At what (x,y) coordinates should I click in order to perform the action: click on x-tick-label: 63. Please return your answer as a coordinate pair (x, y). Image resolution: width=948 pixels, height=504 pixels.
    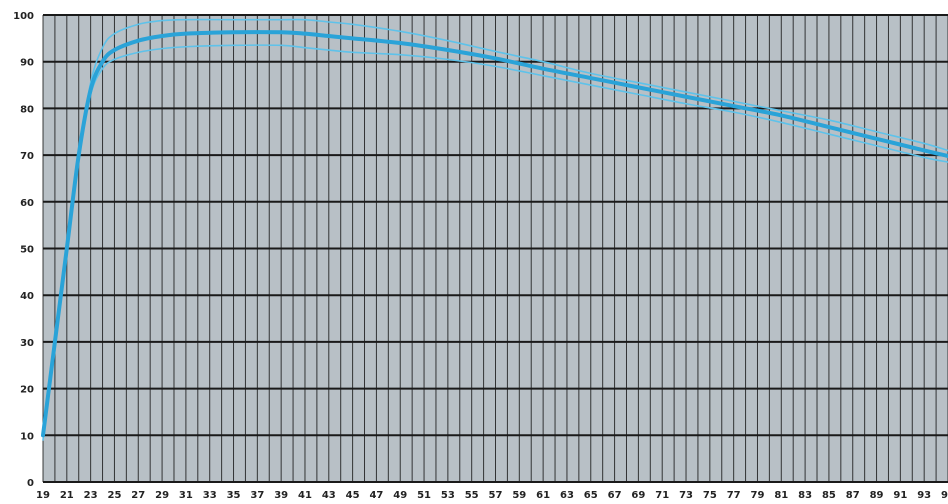
    Looking at the image, I should click on (567, 495).